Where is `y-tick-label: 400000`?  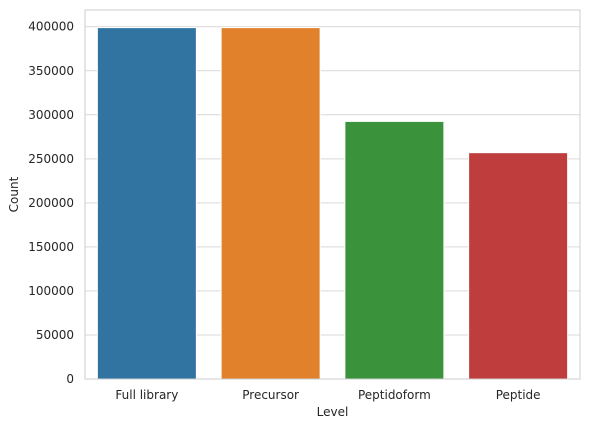 y-tick-label: 400000 is located at coordinates (51, 27).